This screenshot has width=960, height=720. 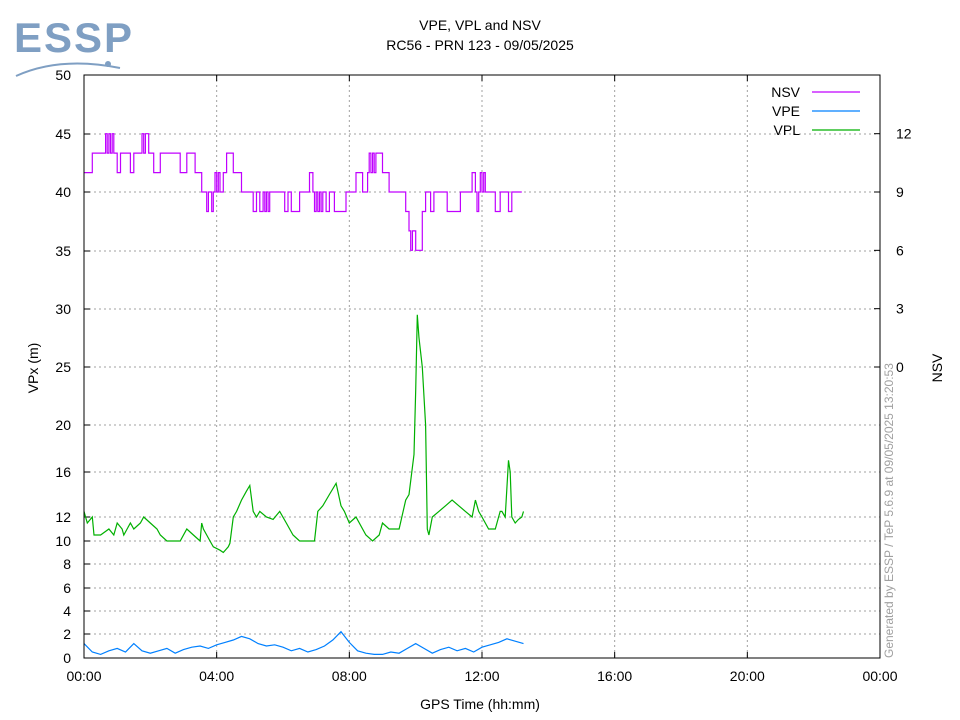 What do you see at coordinates (63, 541) in the screenshot?
I see `y-tick-label: 10` at bounding box center [63, 541].